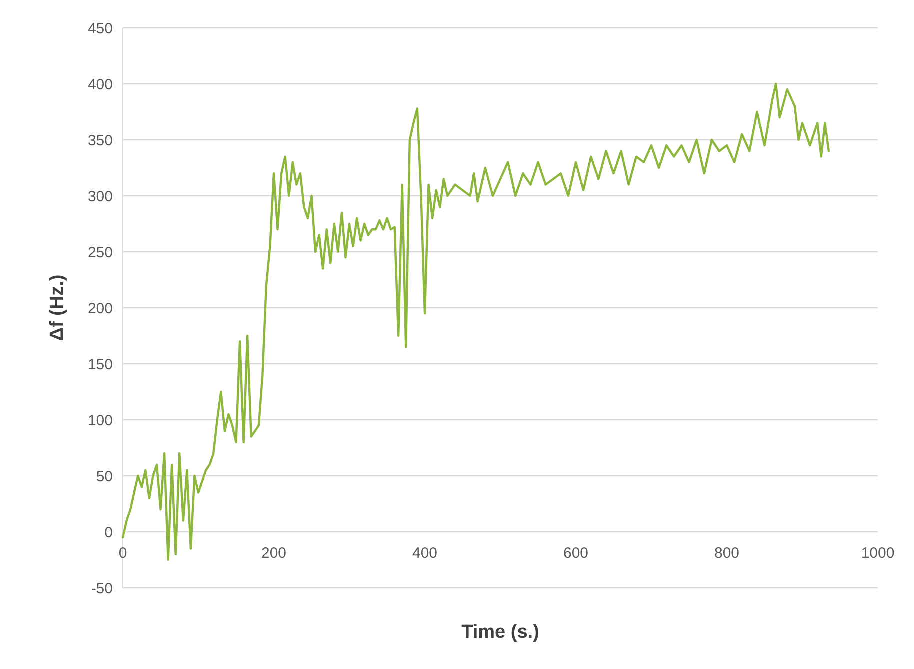 This screenshot has width=914, height=669. What do you see at coordinates (727, 553) in the screenshot?
I see `x-tick-label: 800` at bounding box center [727, 553].